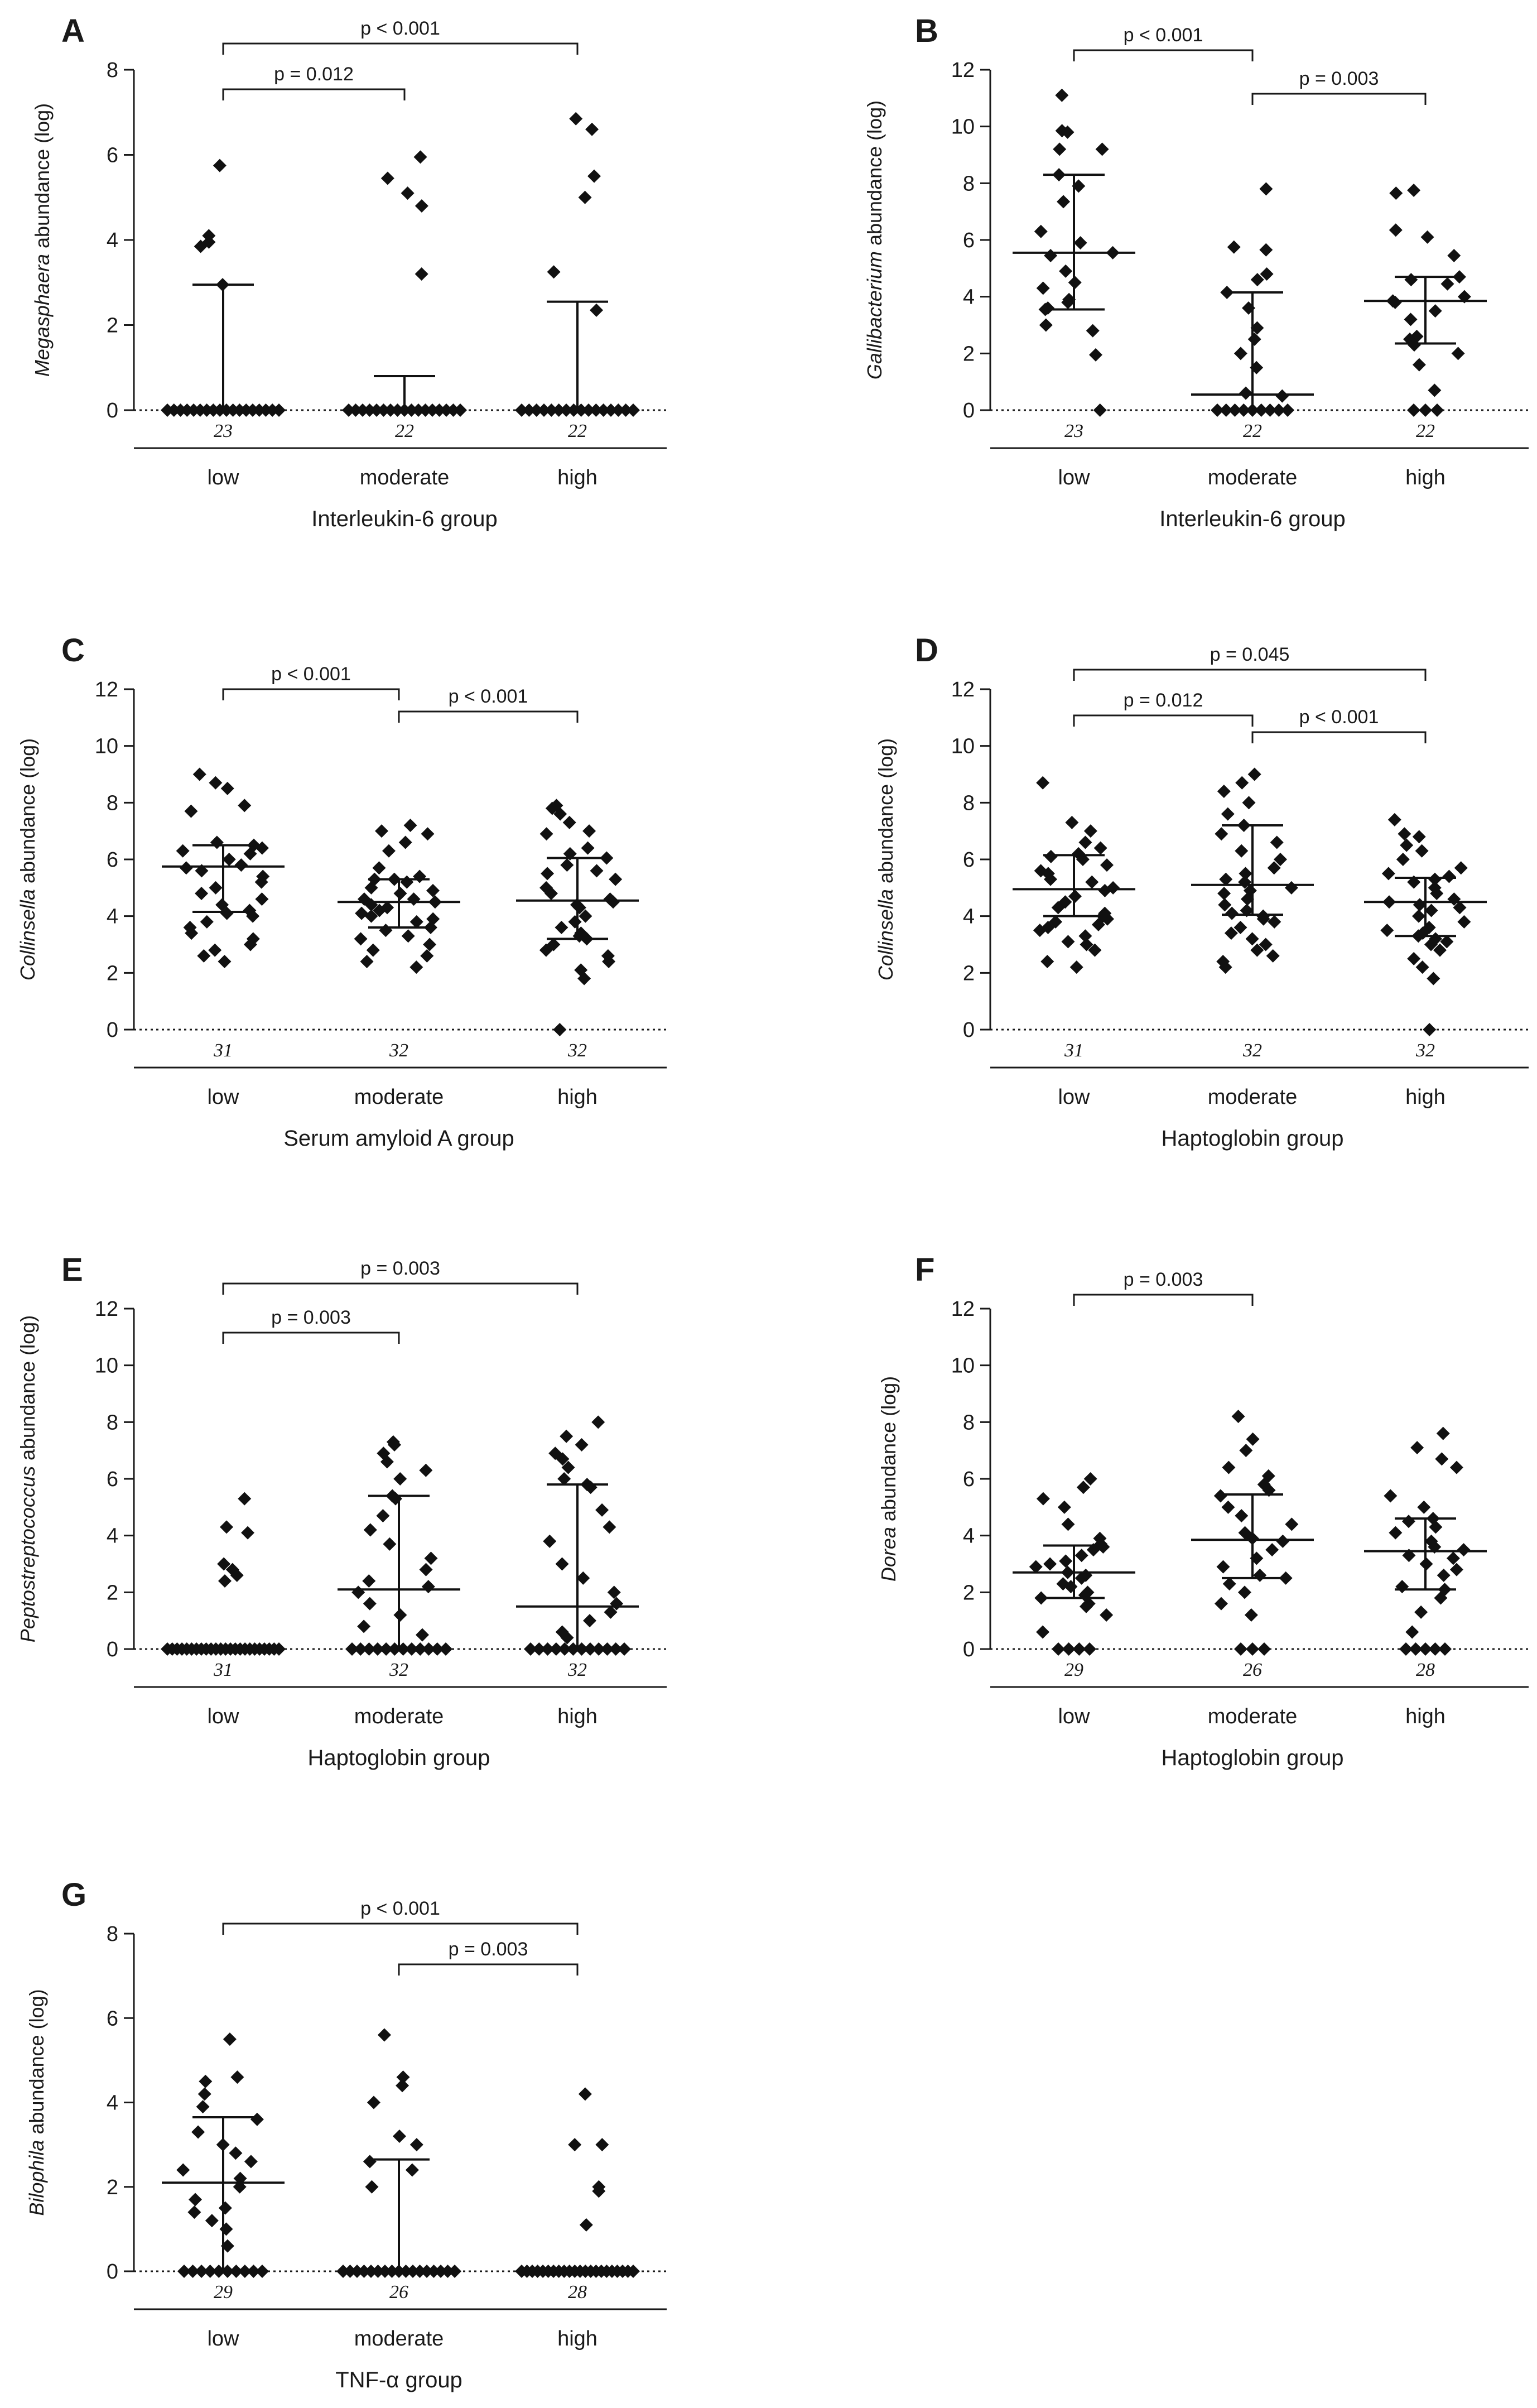 Image resolution: width=1537 pixels, height=2408 pixels. What do you see at coordinates (112, 973) in the screenshot?
I see `y-tick-label: 2` at bounding box center [112, 973].